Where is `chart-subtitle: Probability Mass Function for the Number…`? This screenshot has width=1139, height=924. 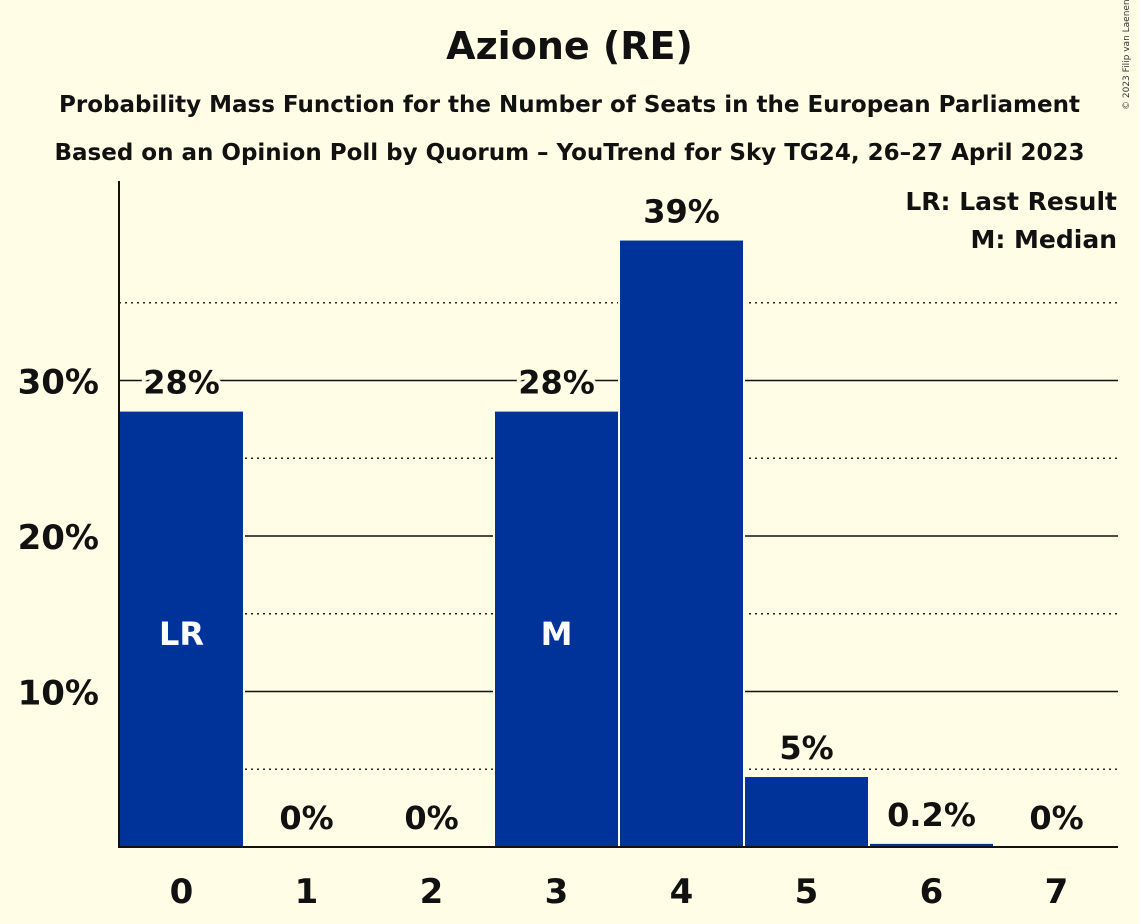 chart-subtitle: Probability Mass Function for the Number… is located at coordinates (569, 105).